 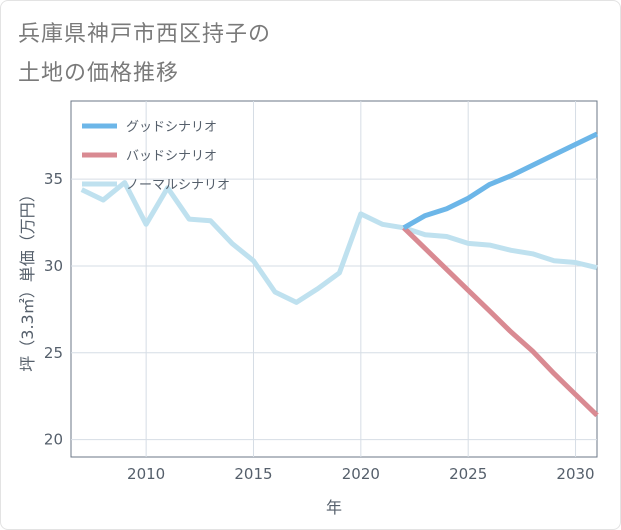 What do you see at coordinates (178, 185) in the screenshot?
I see `legend-label: ノーマルシナリオ` at bounding box center [178, 185].